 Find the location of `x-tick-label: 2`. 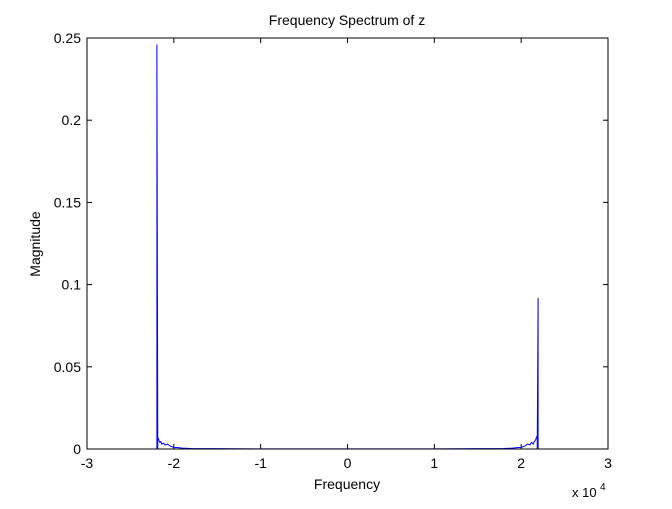

x-tick-label: 2 is located at coordinates (521, 463).